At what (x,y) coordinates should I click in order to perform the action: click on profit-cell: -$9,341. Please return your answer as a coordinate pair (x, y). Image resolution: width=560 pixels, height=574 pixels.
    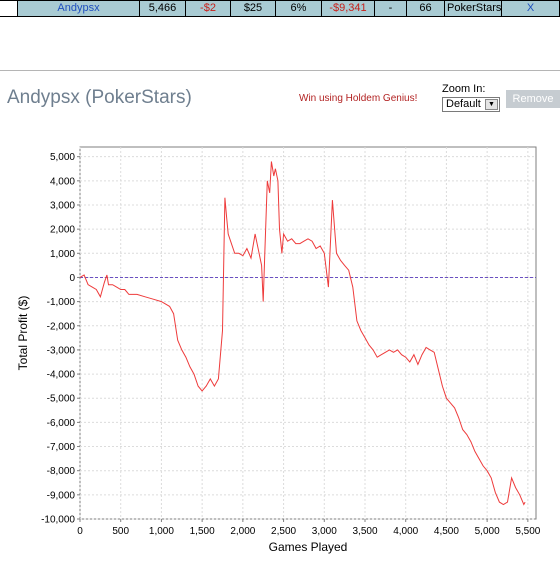
    Looking at the image, I should click on (348, 8).